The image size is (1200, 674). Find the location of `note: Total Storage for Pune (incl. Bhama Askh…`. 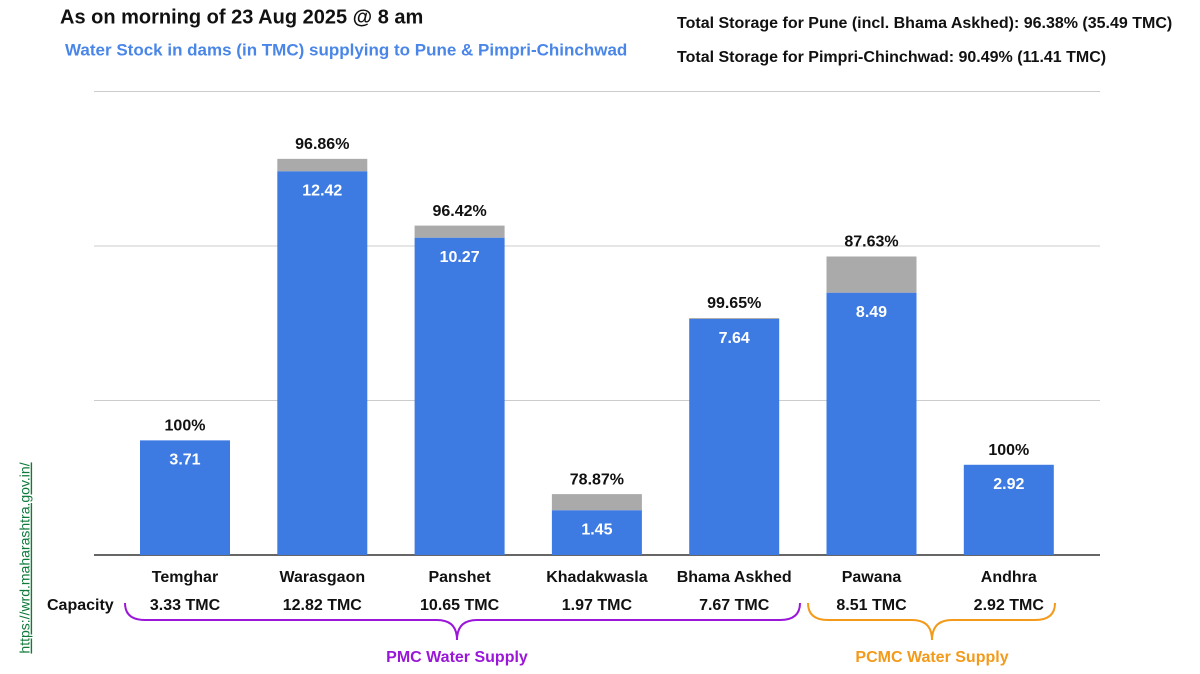

note: Total Storage for Pune (incl. Bhama Askh… is located at coordinates (924, 23).